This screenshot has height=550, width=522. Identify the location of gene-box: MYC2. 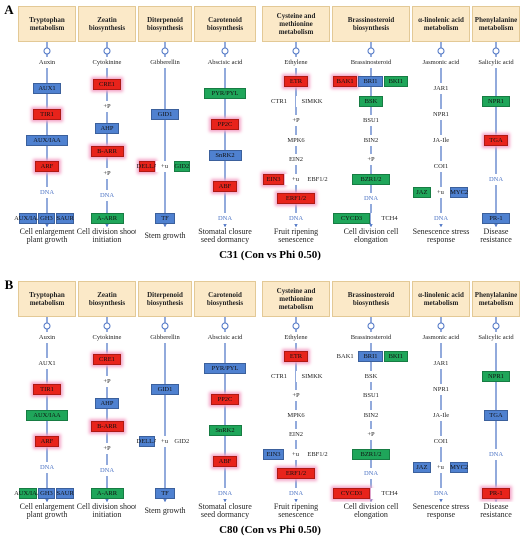
(459, 467).